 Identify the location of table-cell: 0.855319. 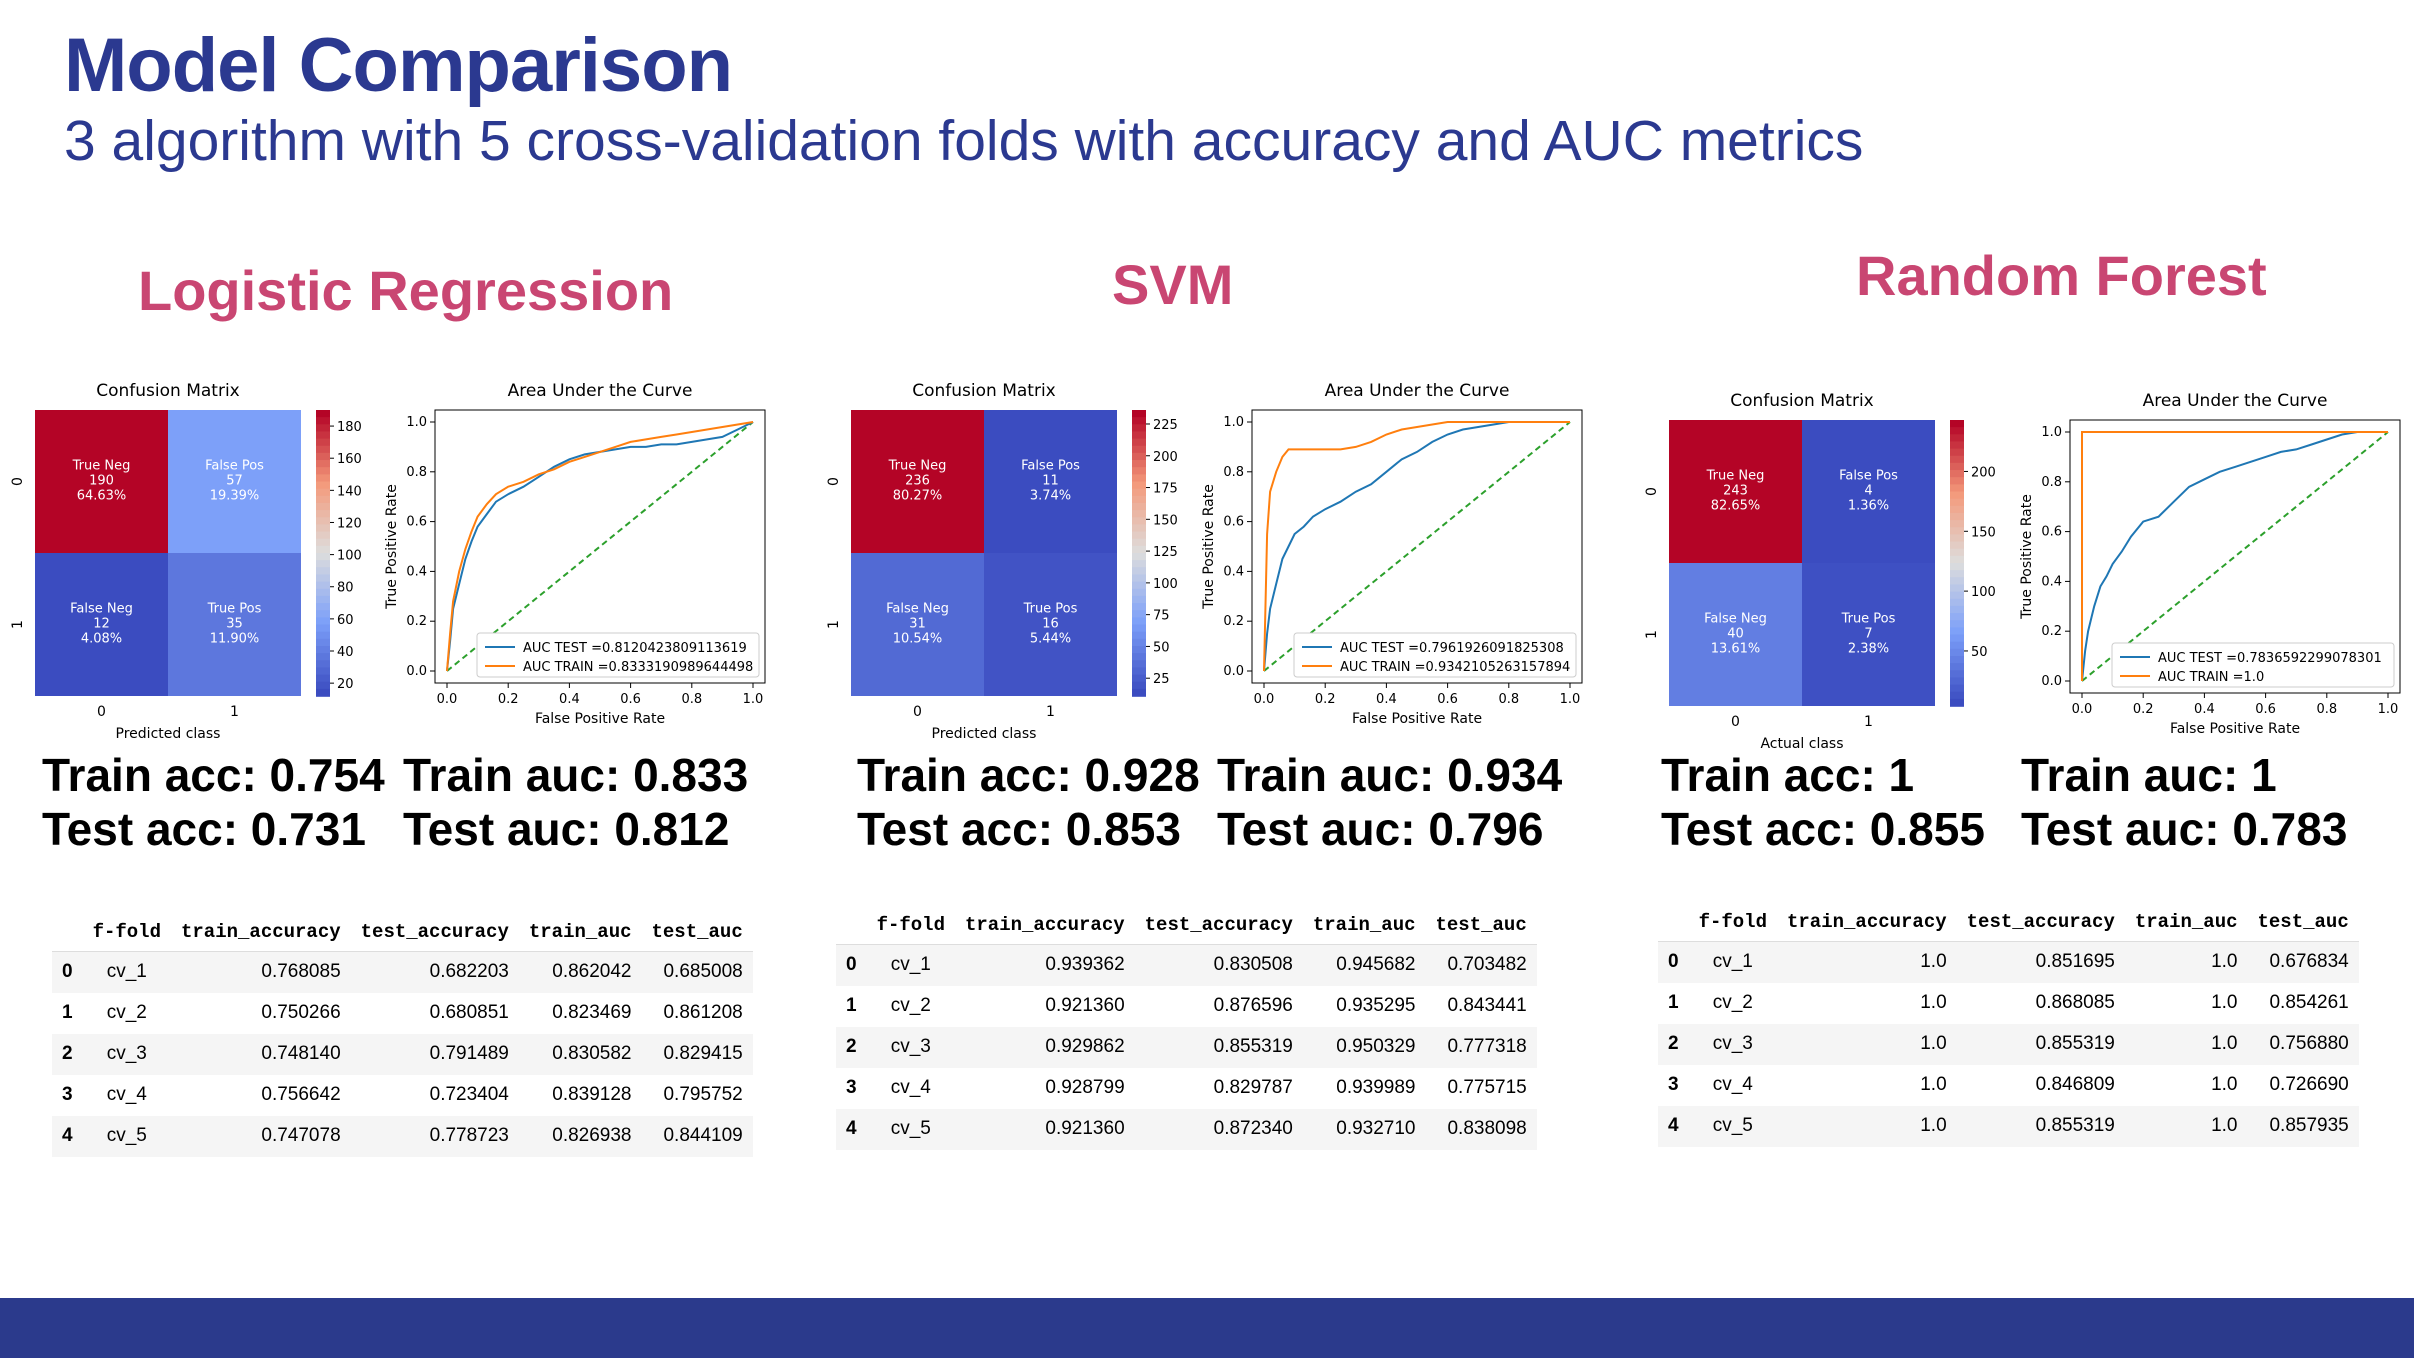
(1253, 1046).